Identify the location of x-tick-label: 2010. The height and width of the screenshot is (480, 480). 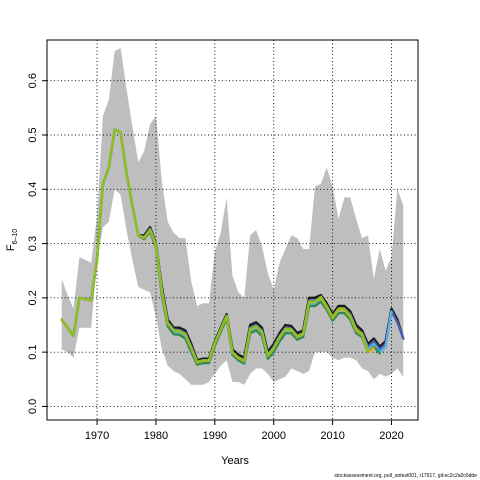
(332, 436).